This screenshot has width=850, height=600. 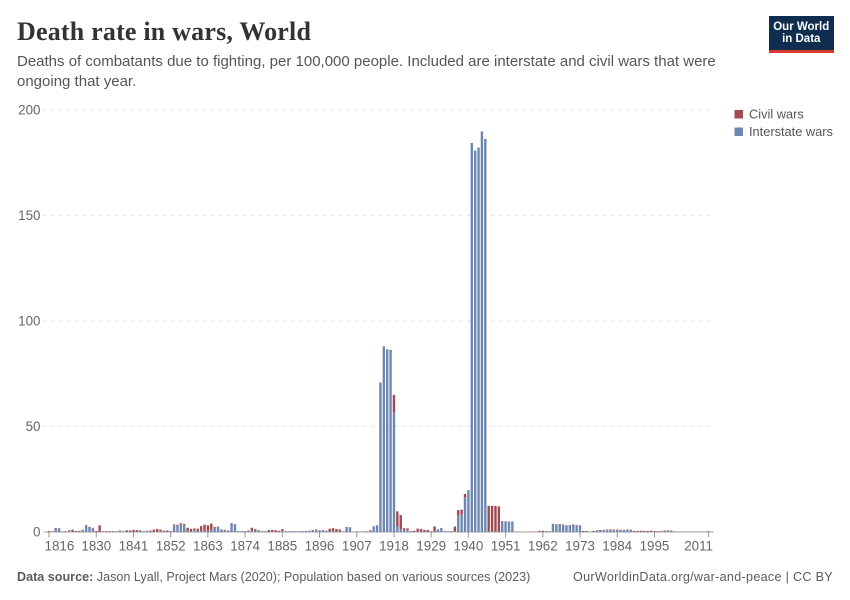 What do you see at coordinates (543, 546) in the screenshot?
I see `svg-text: 1962` at bounding box center [543, 546].